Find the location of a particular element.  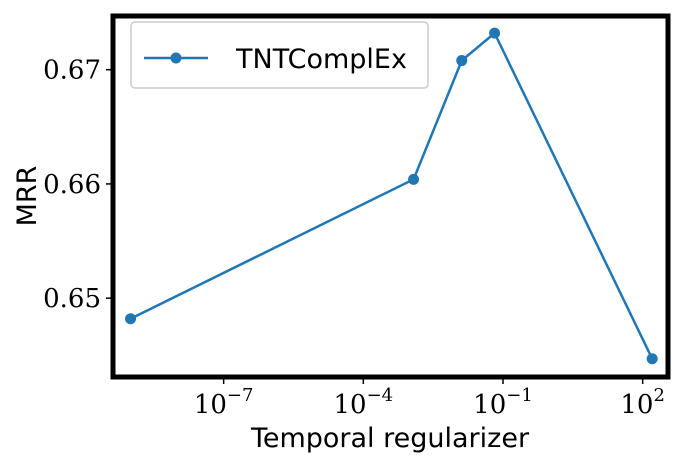

x-tick-label: 10⁻⁴ is located at coordinates (364, 402).